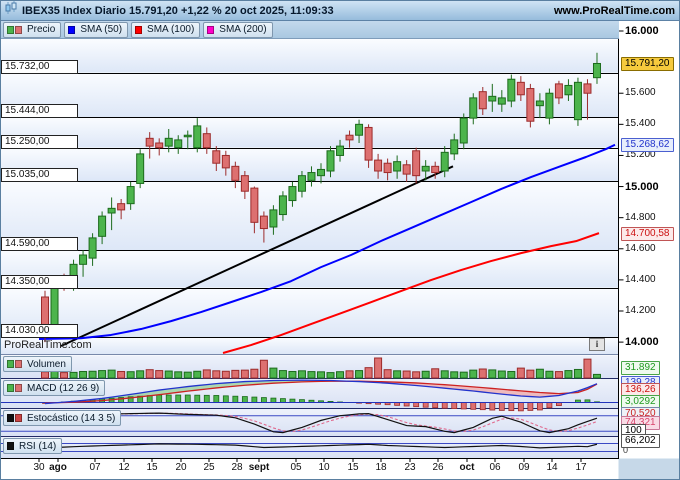 This screenshot has width=680, height=480. What do you see at coordinates (438, 467) in the screenshot?
I see `time-tick: 26` at bounding box center [438, 467].